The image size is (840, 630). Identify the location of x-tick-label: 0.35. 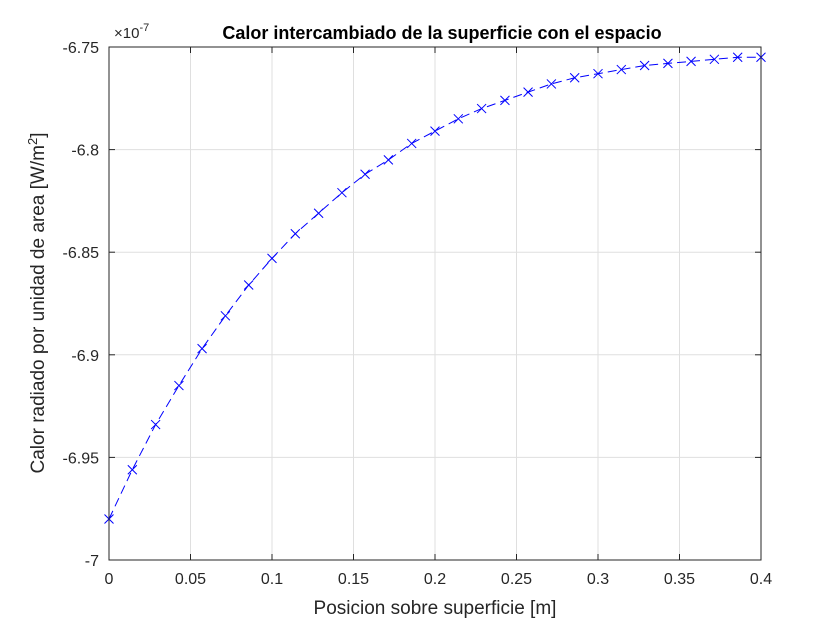
(679, 579).